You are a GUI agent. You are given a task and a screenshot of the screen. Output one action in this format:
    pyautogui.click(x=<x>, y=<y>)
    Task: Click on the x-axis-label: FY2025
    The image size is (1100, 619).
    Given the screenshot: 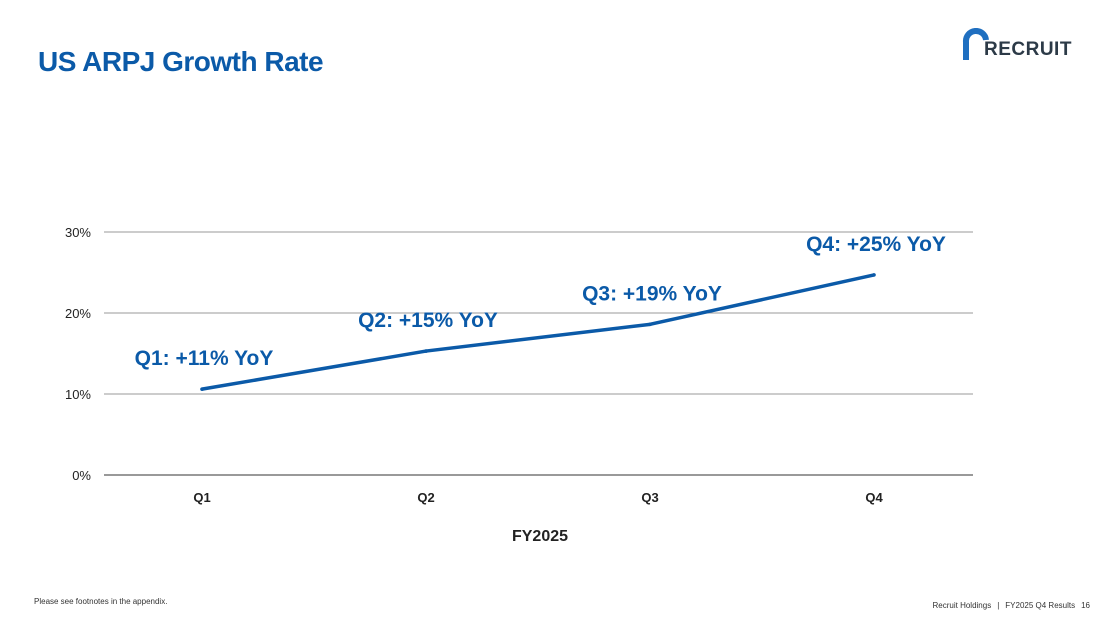 What is the action you would take?
    pyautogui.click(x=540, y=536)
    